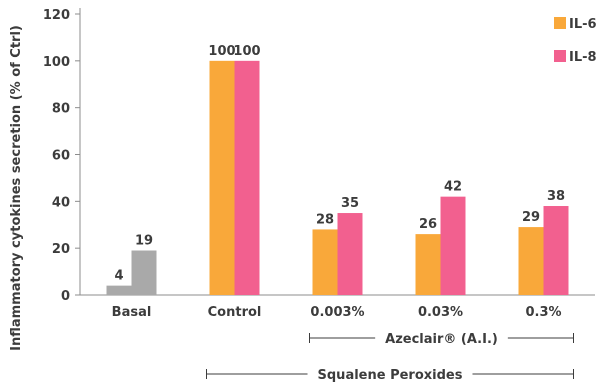 The height and width of the screenshot is (382, 605). I want to click on category-label: 0.003%, so click(337, 312).